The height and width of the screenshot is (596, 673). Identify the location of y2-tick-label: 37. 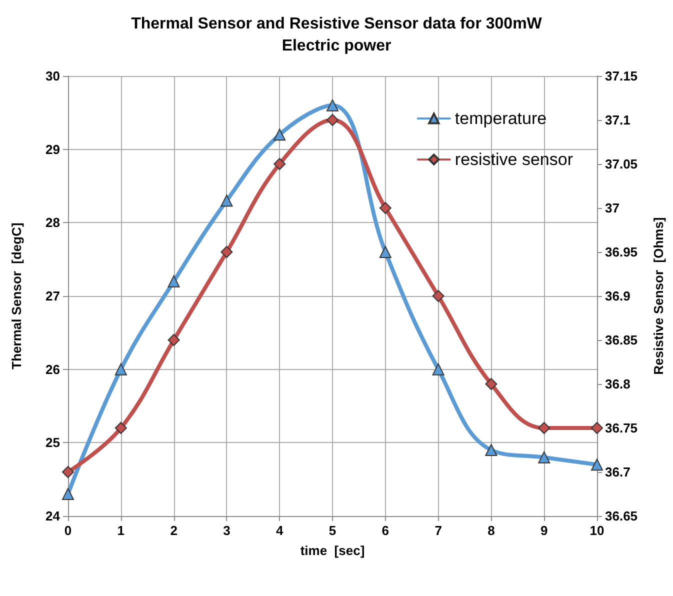
(612, 208).